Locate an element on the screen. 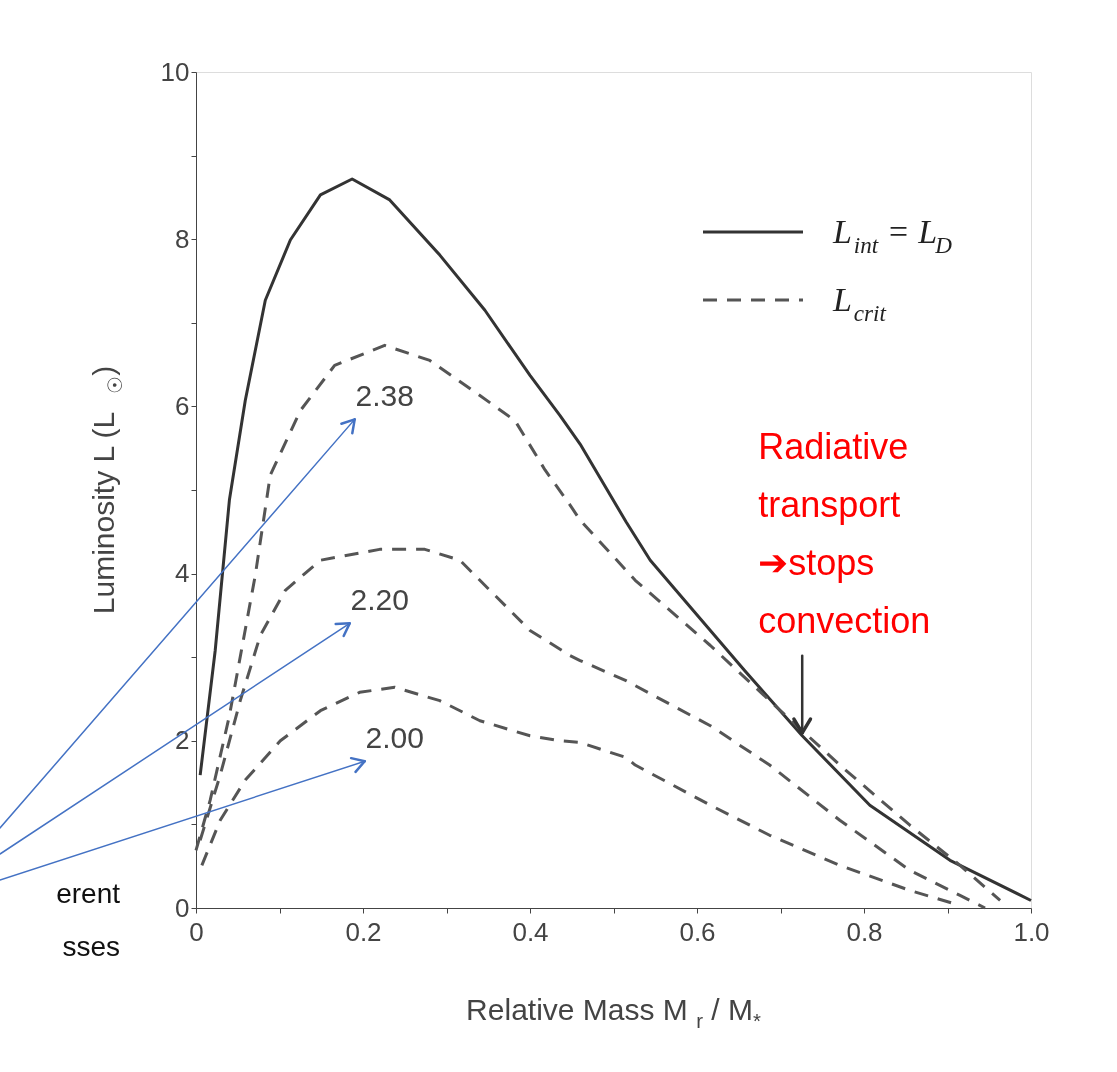 This screenshot has width=1117, height=1072. y-tick-label: 0 is located at coordinates (182, 907).